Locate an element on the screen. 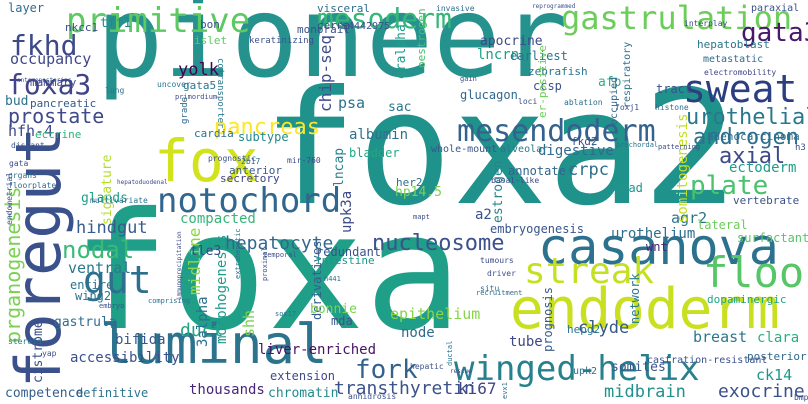 This screenshot has width=808, height=404. word: bud is located at coordinates (17, 101).